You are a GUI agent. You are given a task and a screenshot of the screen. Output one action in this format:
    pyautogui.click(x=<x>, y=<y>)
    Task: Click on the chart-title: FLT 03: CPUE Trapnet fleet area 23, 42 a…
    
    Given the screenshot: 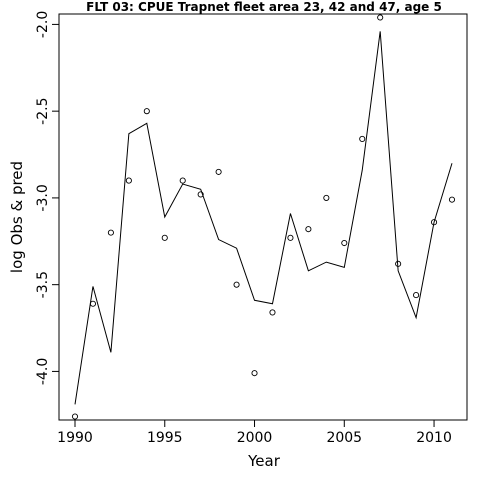 What is the action you would take?
    pyautogui.click(x=264, y=7)
    